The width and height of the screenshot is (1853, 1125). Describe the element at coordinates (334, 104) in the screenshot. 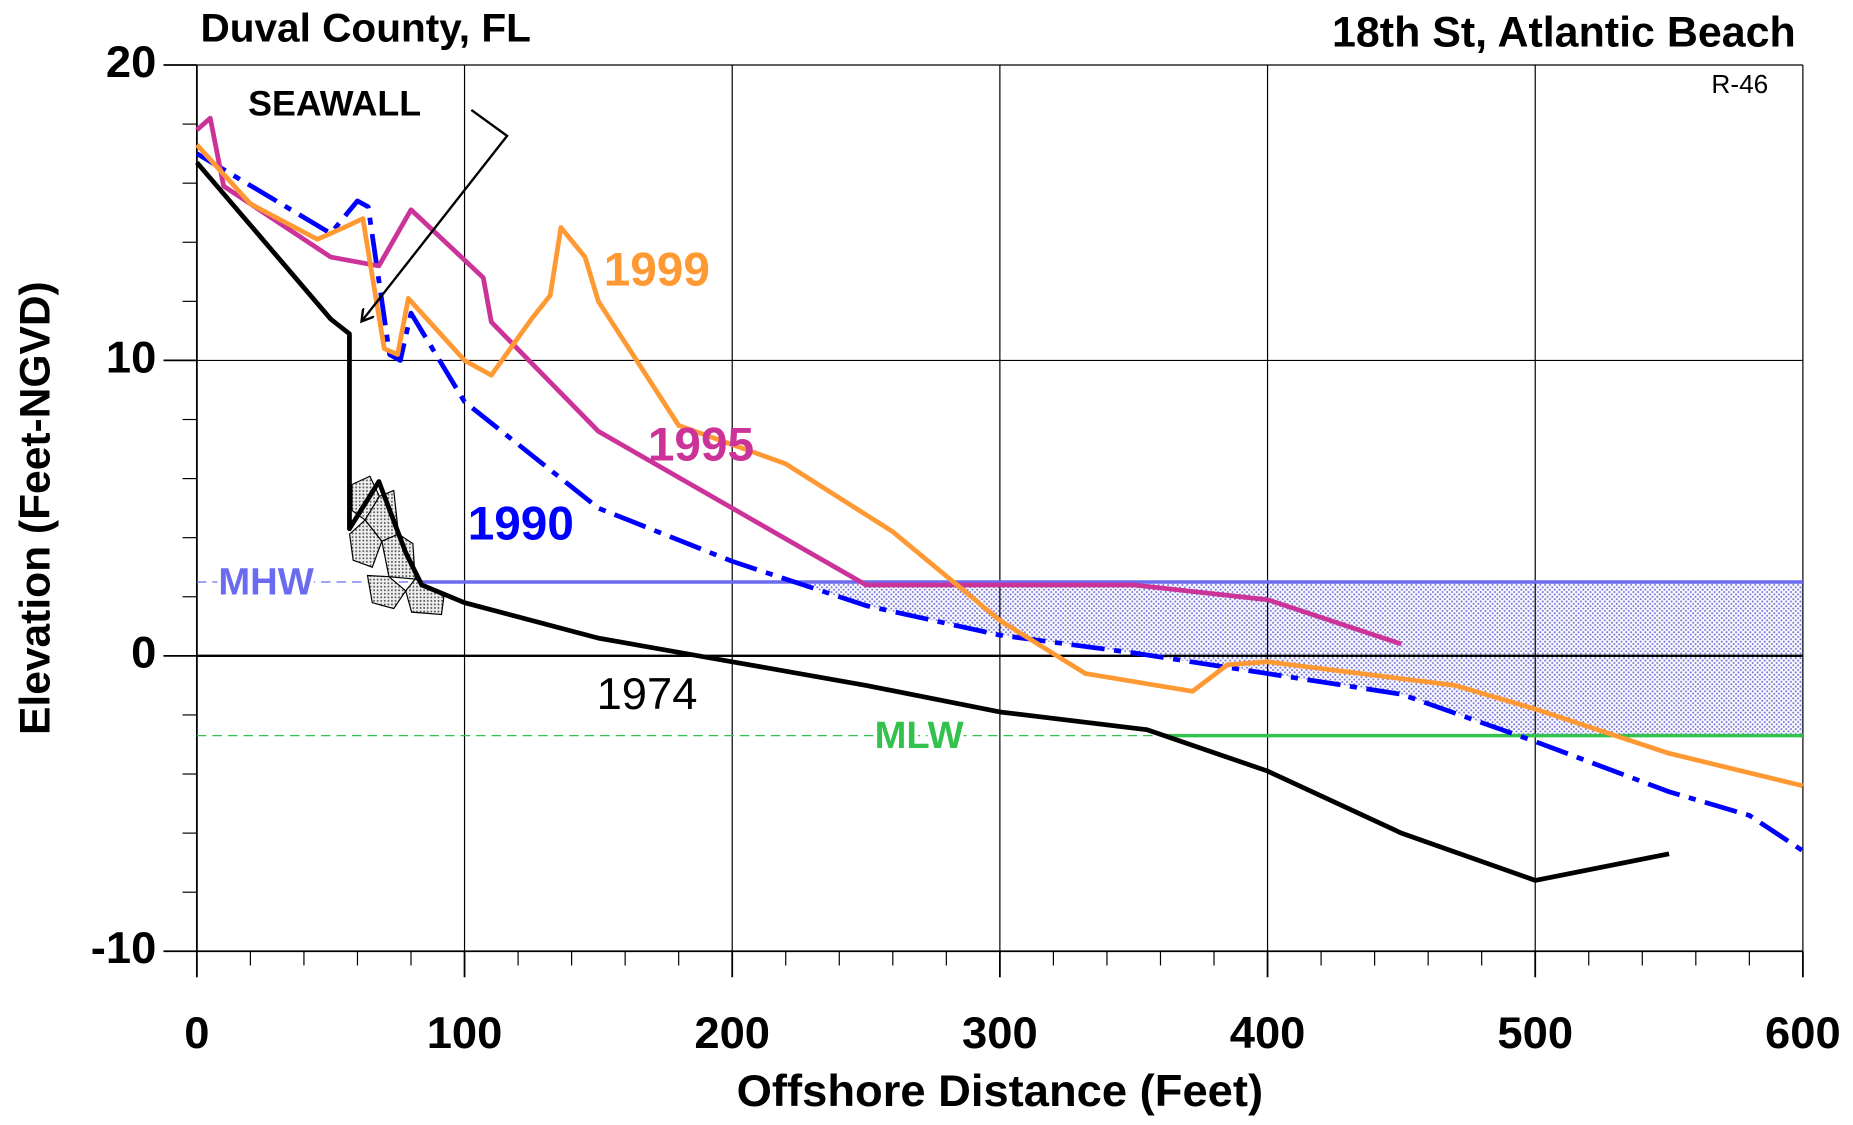

I see `seawall-label: SEAWALL` at that location.